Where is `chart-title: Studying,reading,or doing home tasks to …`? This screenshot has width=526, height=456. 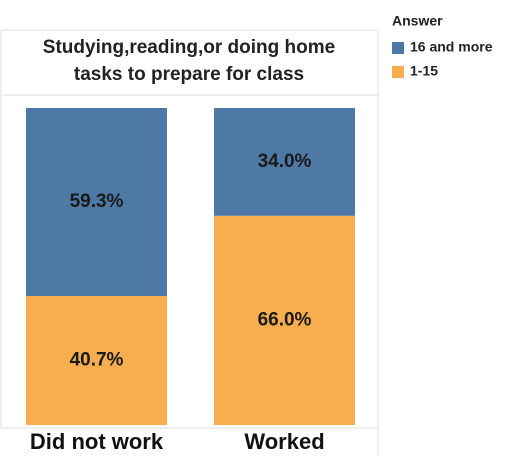 chart-title: Studying,reading,or doing home tasks to … is located at coordinates (189, 61).